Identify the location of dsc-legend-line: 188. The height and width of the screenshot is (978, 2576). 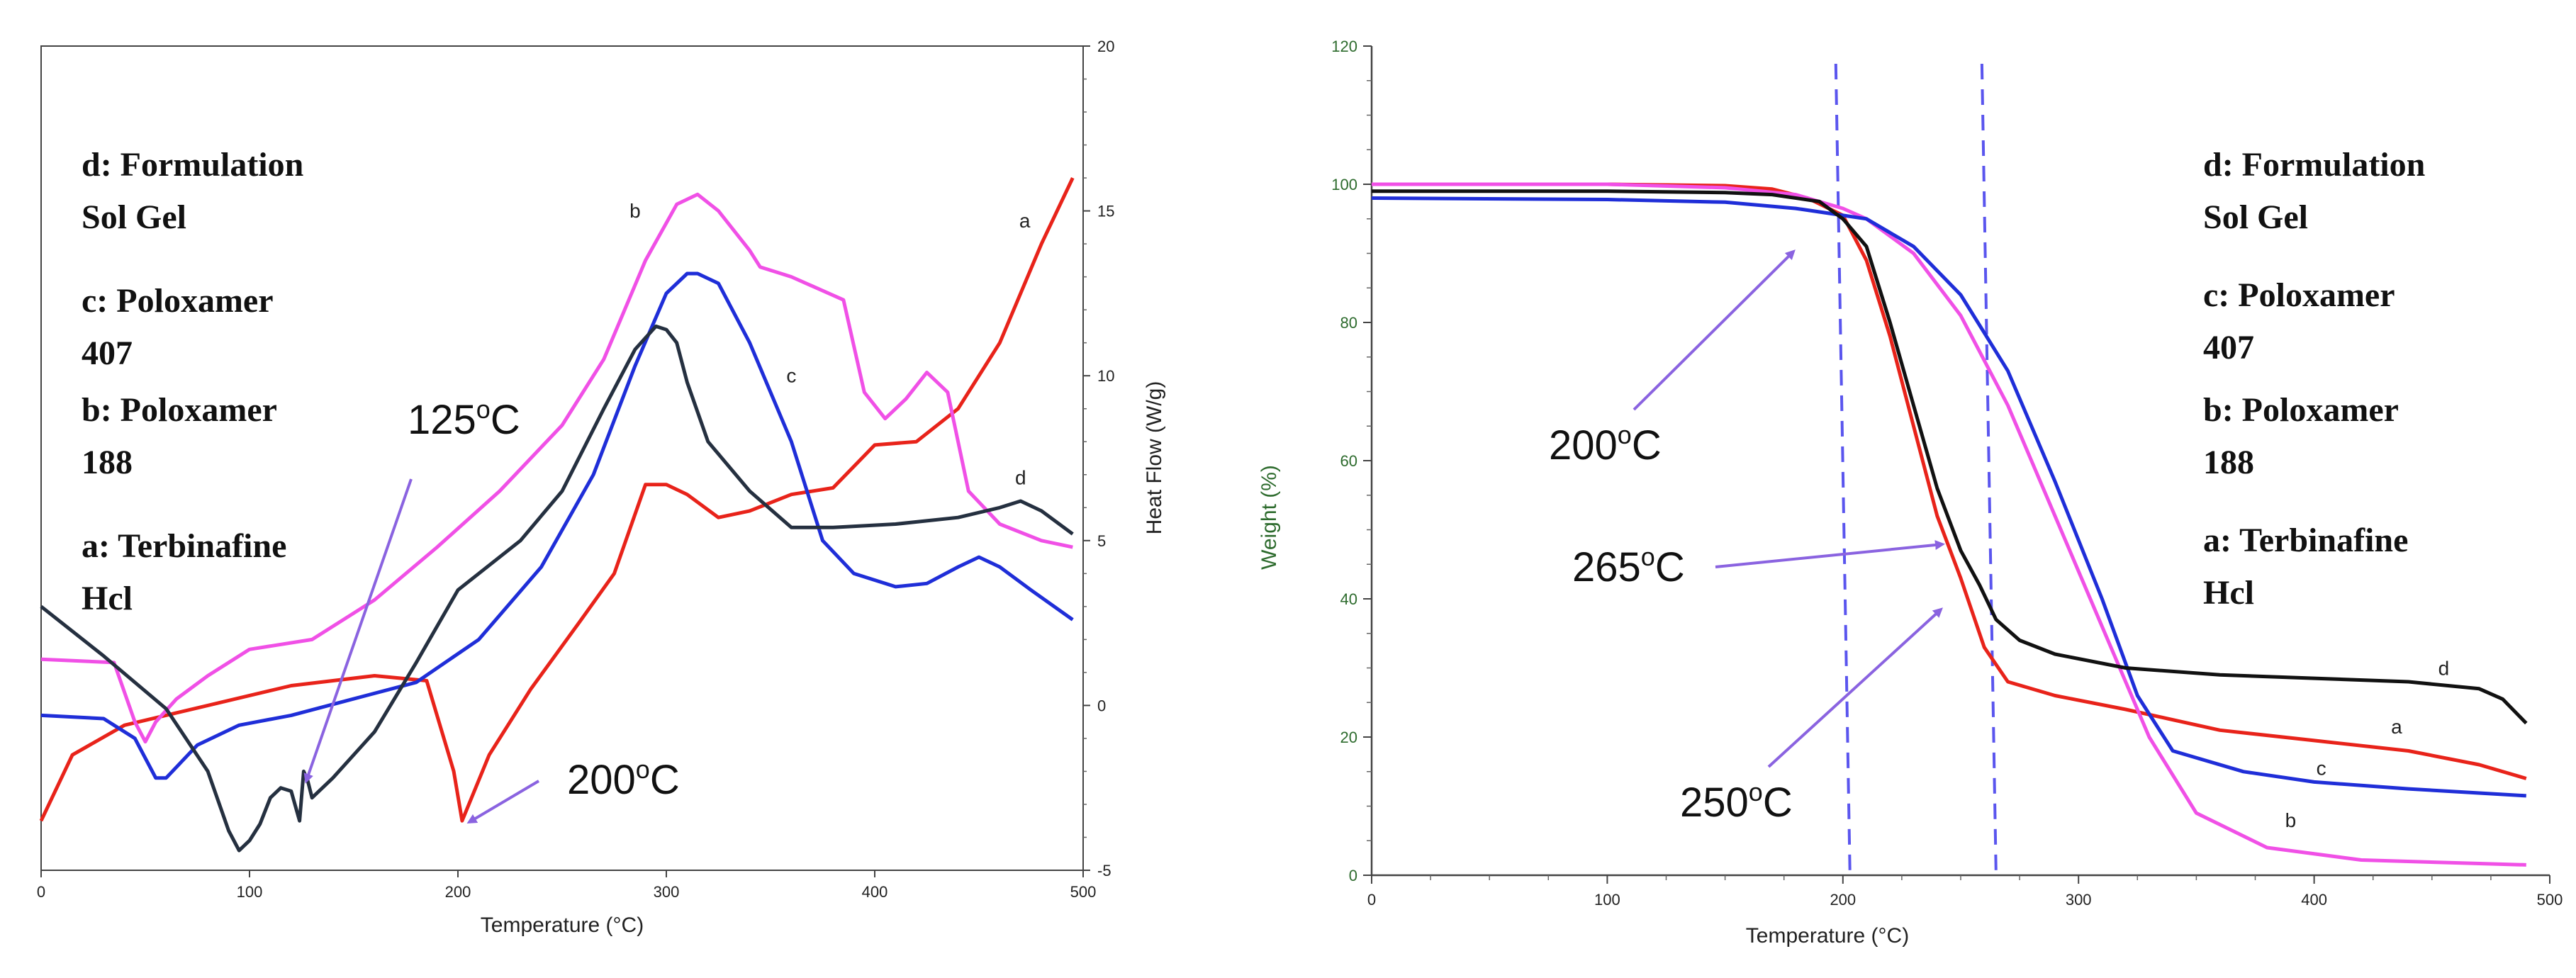
(107, 463).